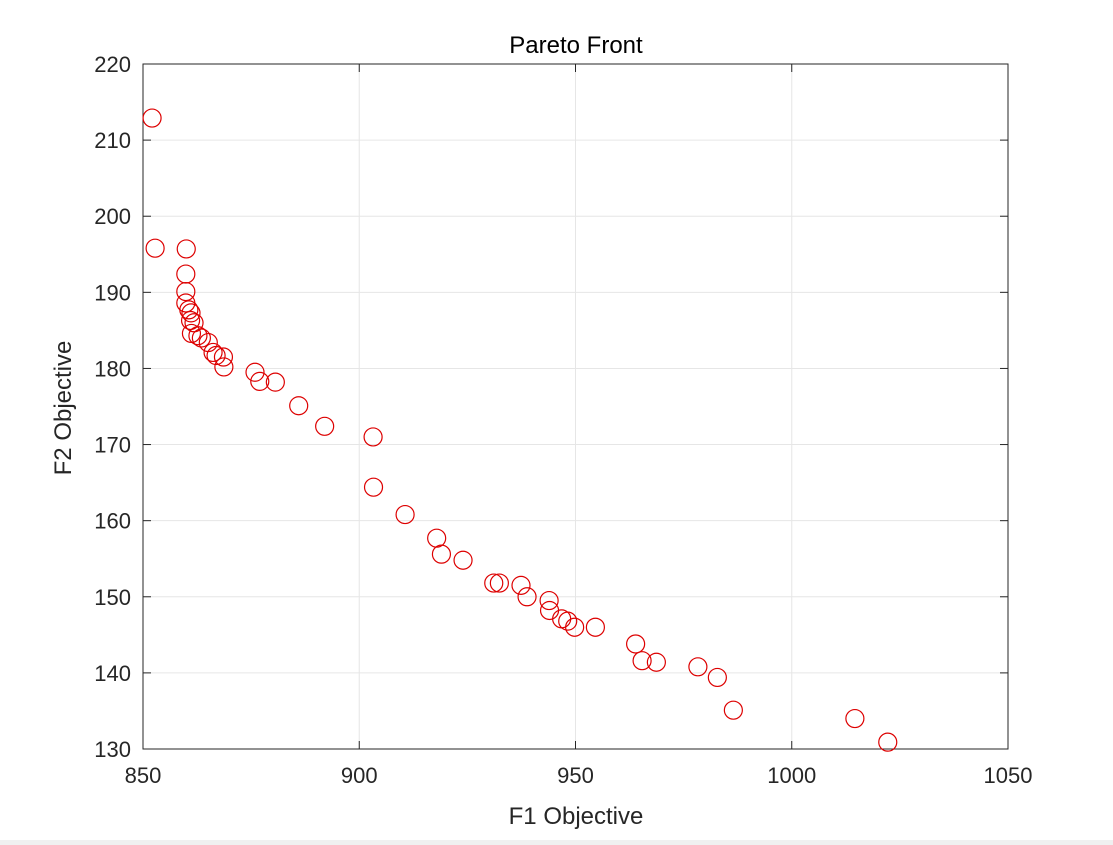 Image resolution: width=1113 pixels, height=845 pixels. I want to click on chart-title: Pareto Front, so click(576, 45).